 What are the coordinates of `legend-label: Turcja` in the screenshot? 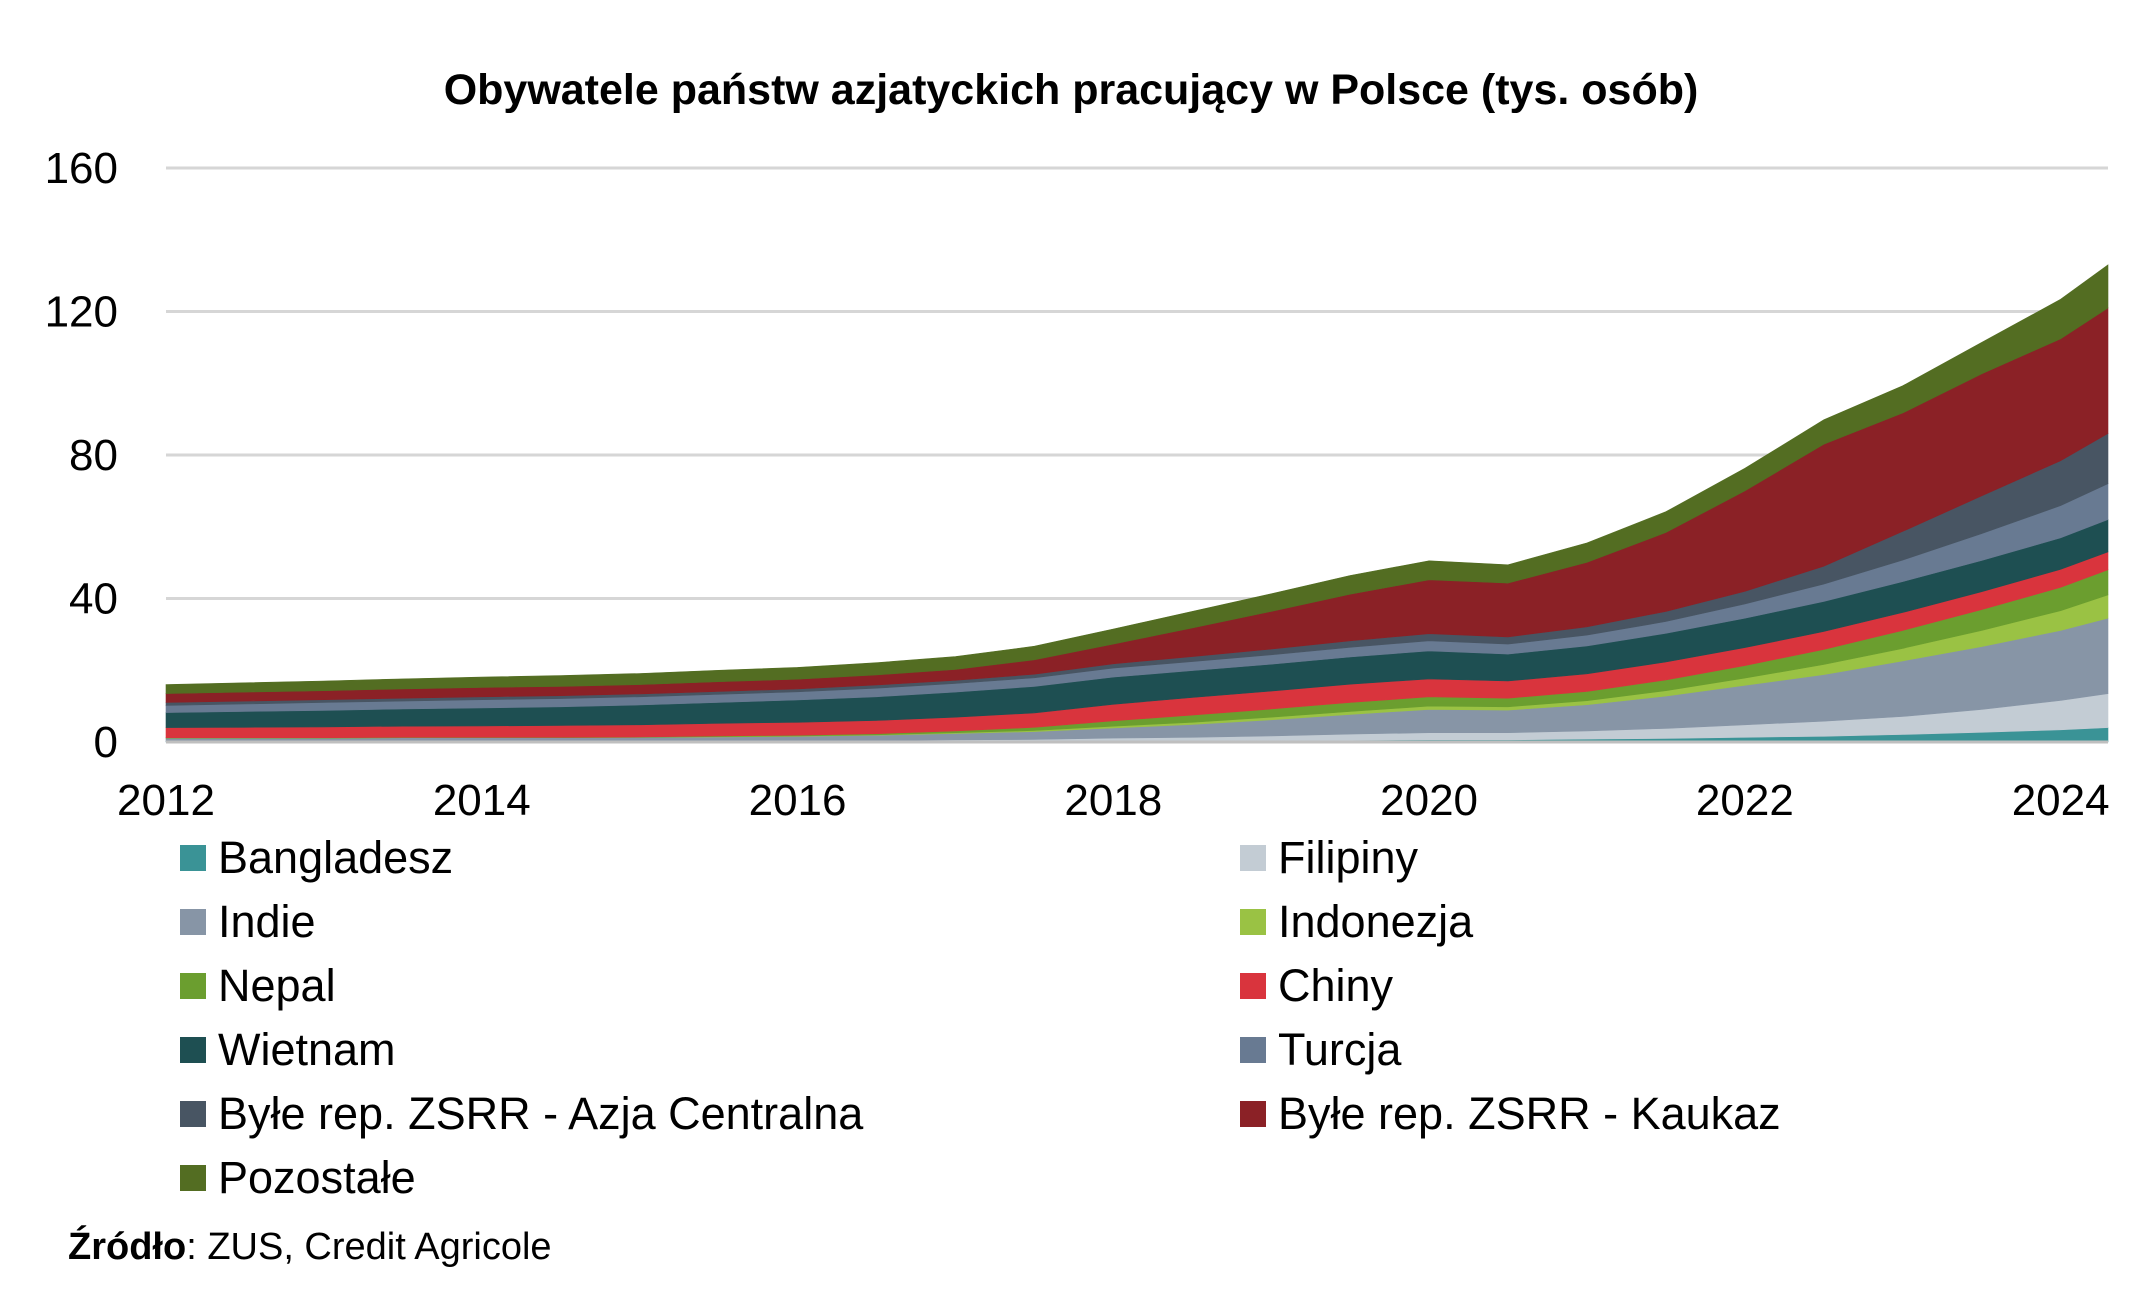 It's located at (1340, 1049).